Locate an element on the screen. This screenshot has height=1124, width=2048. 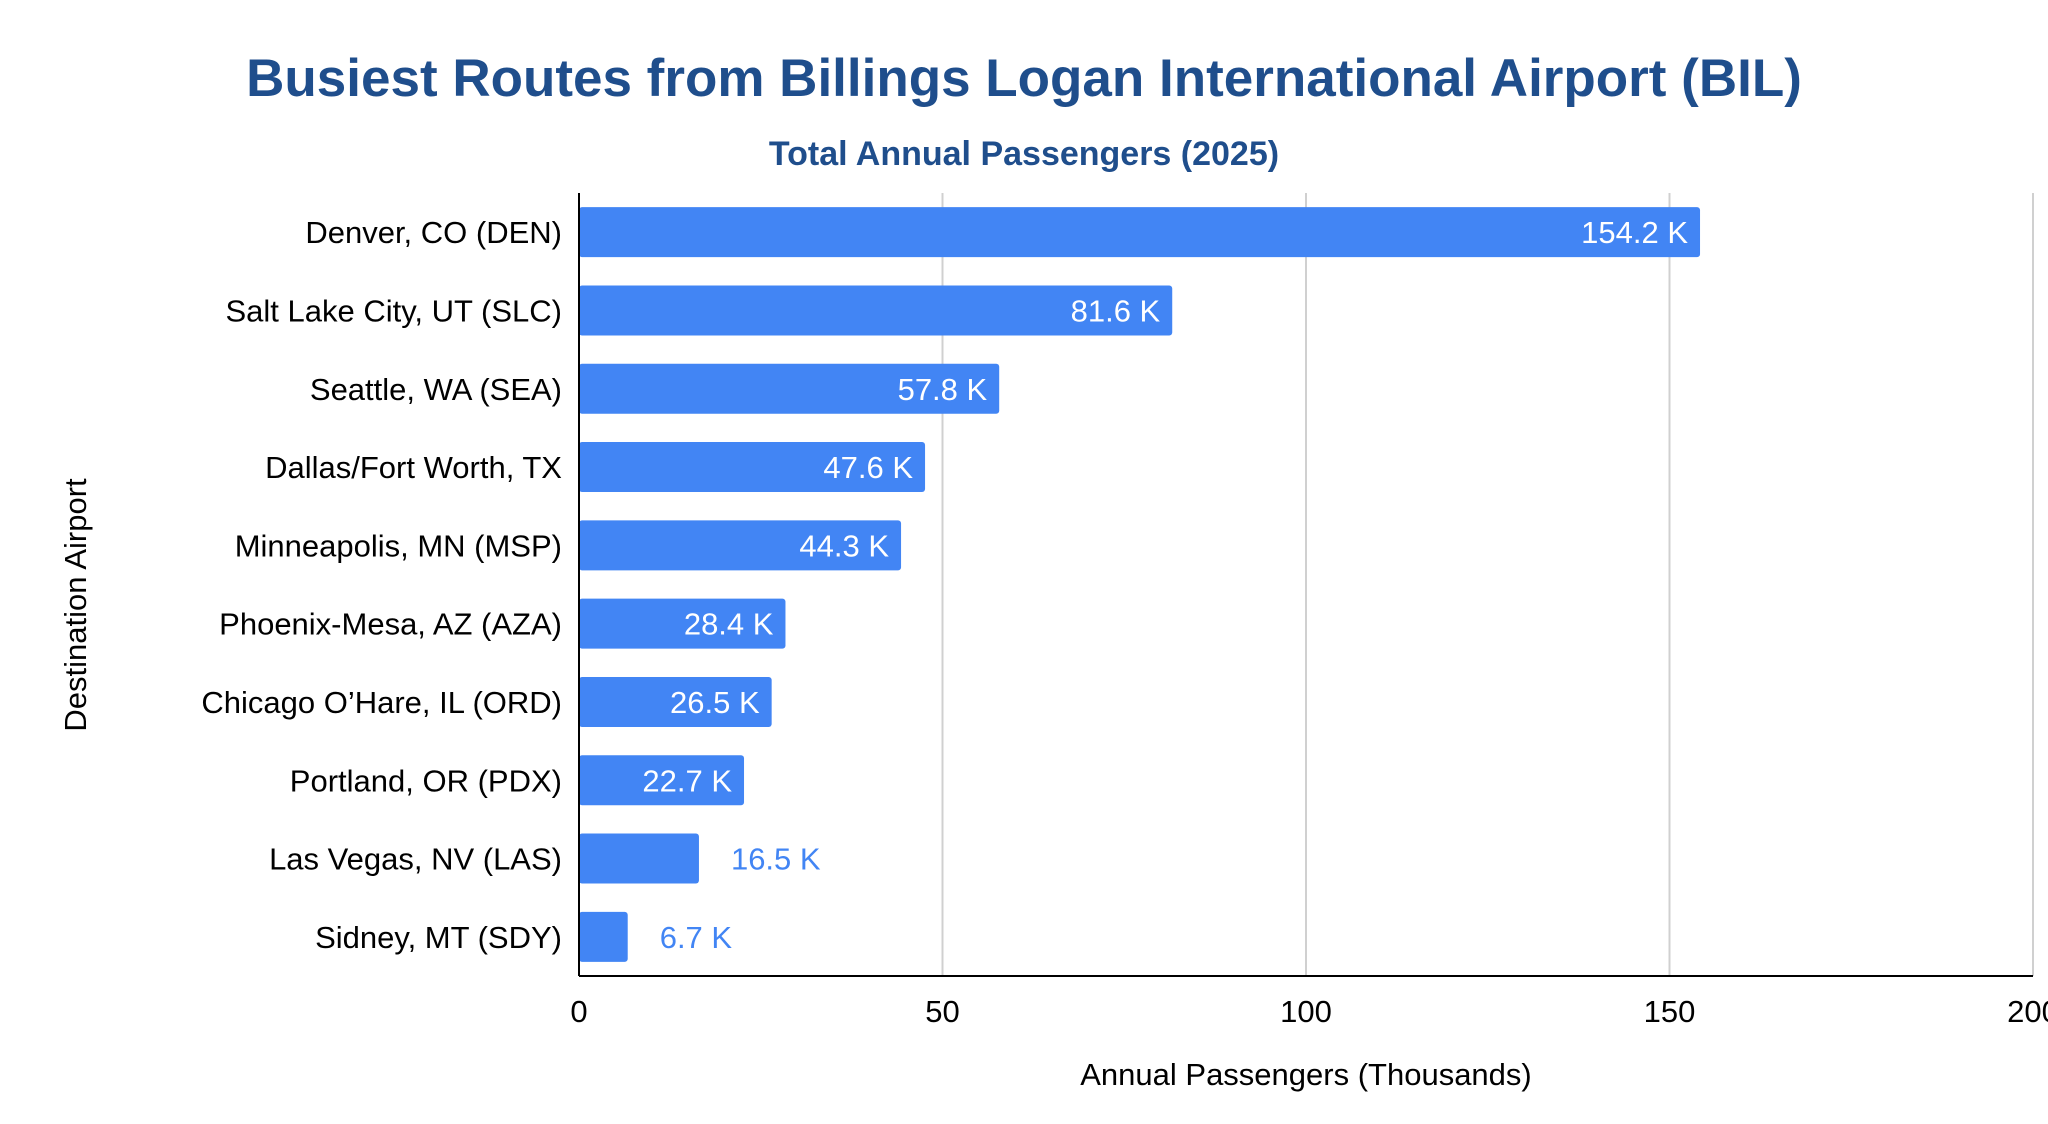
category-label: Denver, CO (DEN) is located at coordinates (433, 232).